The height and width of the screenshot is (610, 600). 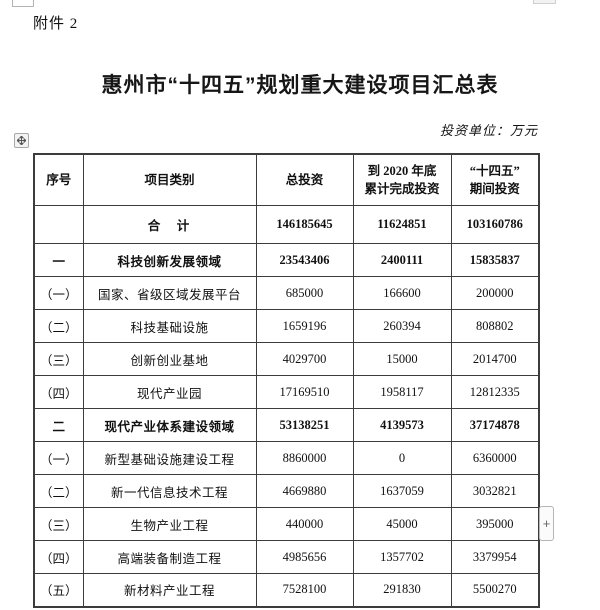 I want to click on cell-category: 科技创新发展领域, so click(x=169, y=260).